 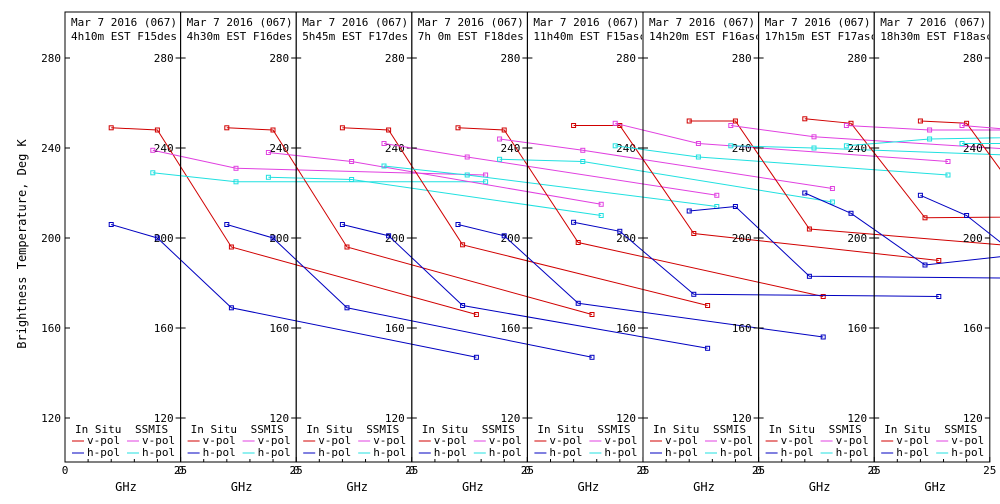 What do you see at coordinates (51, 418) in the screenshot?
I see `y-tick-label-left: 120` at bounding box center [51, 418].